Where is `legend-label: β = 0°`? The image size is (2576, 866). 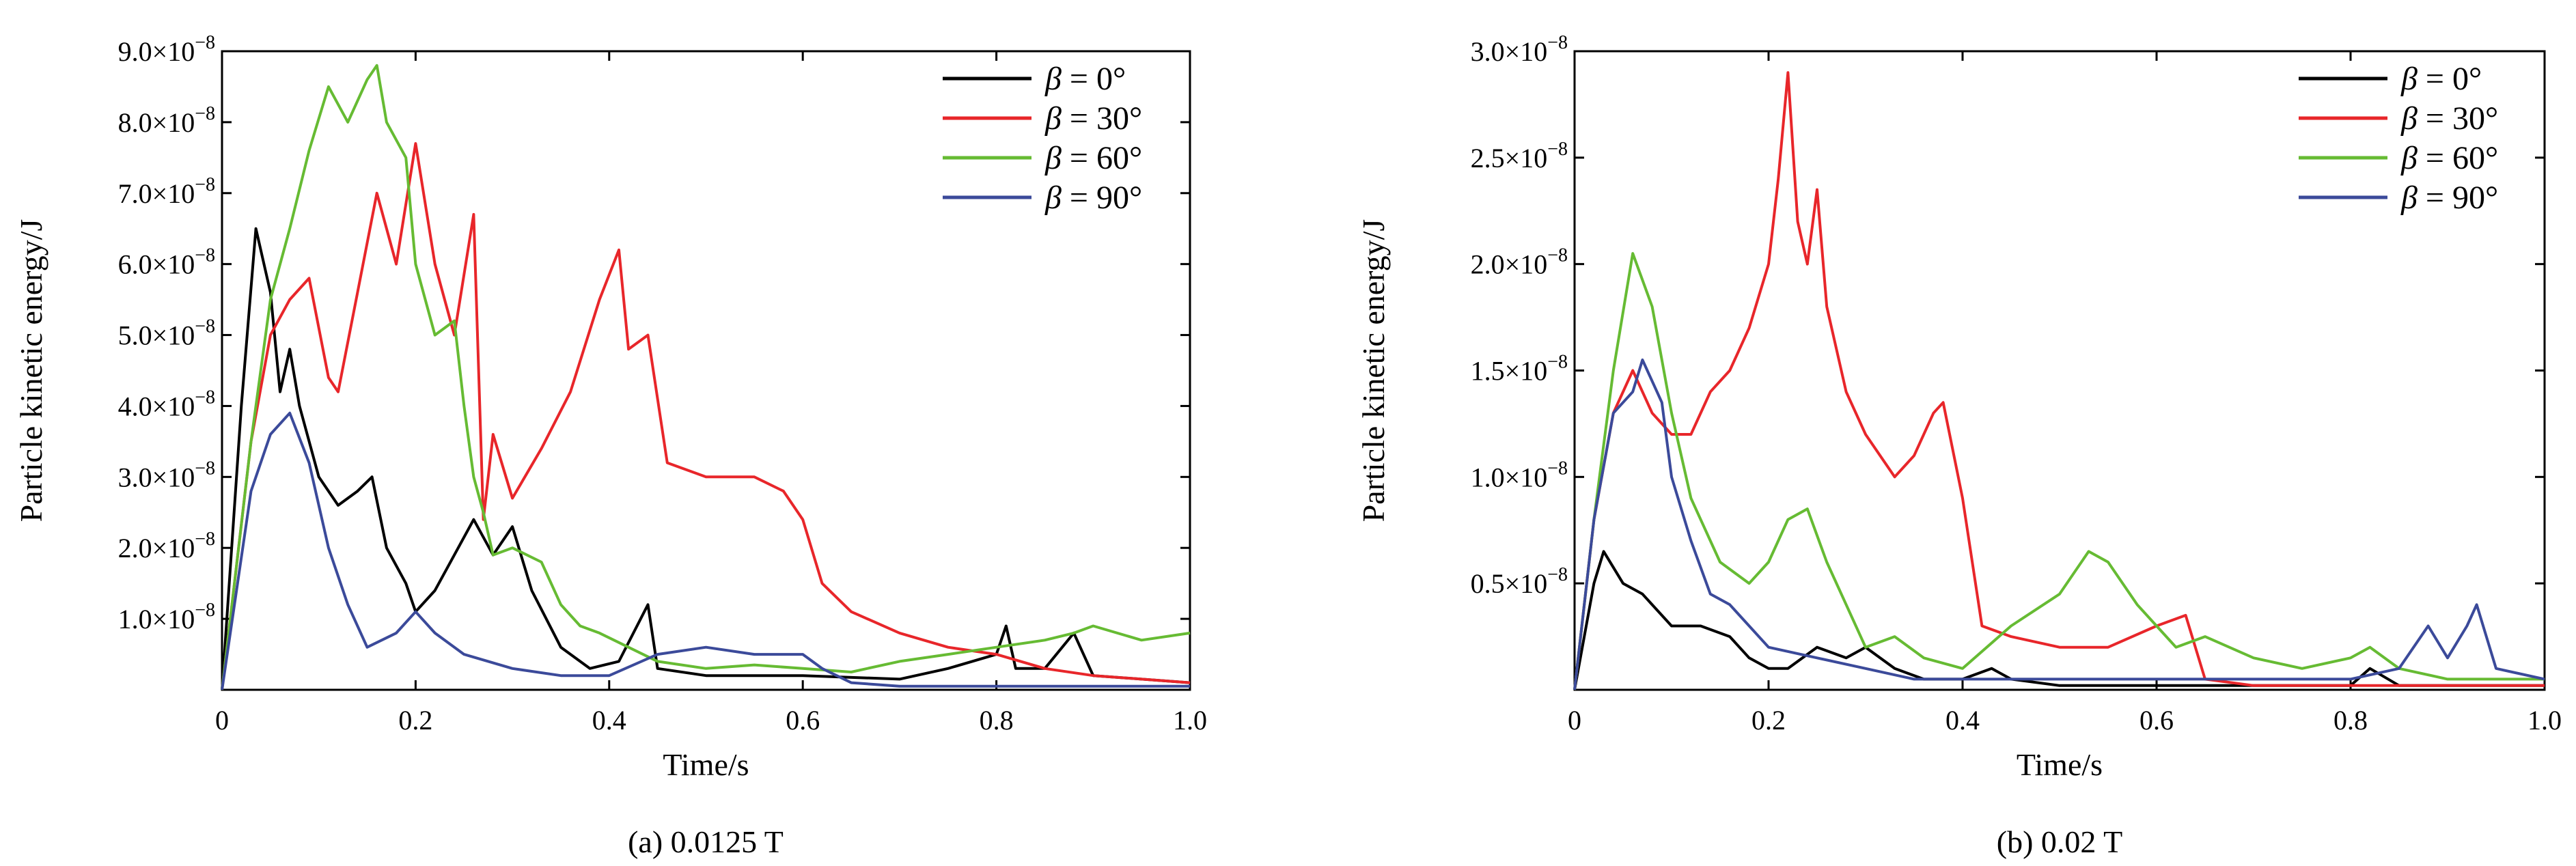
legend-label: β = 0° is located at coordinates (2441, 79).